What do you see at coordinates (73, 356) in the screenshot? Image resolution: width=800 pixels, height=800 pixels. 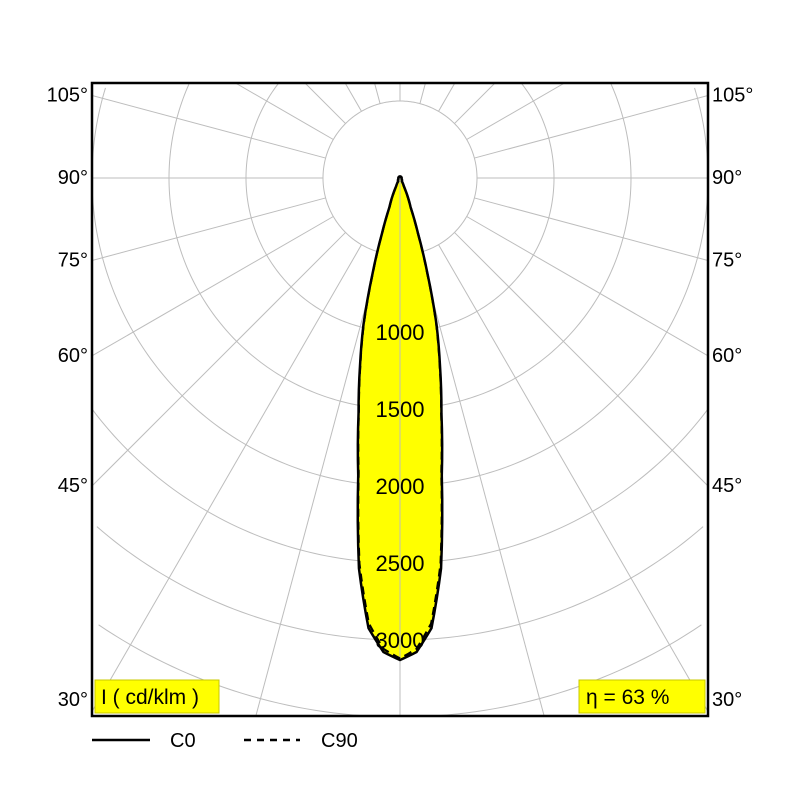 I see `angle-label-left: 60°` at bounding box center [73, 356].